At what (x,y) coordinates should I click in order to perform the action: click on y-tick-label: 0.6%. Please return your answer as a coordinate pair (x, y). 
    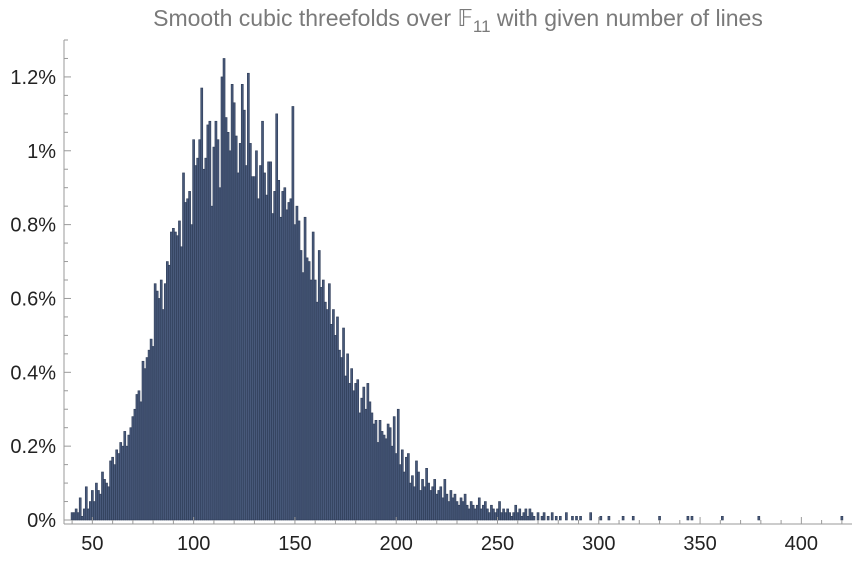
    Looking at the image, I should click on (33, 299).